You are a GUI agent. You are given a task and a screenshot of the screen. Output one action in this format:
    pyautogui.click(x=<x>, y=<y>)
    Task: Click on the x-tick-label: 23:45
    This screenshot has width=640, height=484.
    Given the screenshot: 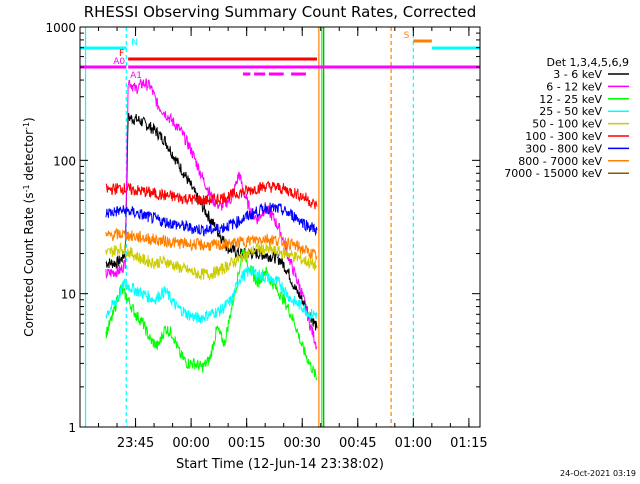 What is the action you would take?
    pyautogui.click(x=135, y=443)
    